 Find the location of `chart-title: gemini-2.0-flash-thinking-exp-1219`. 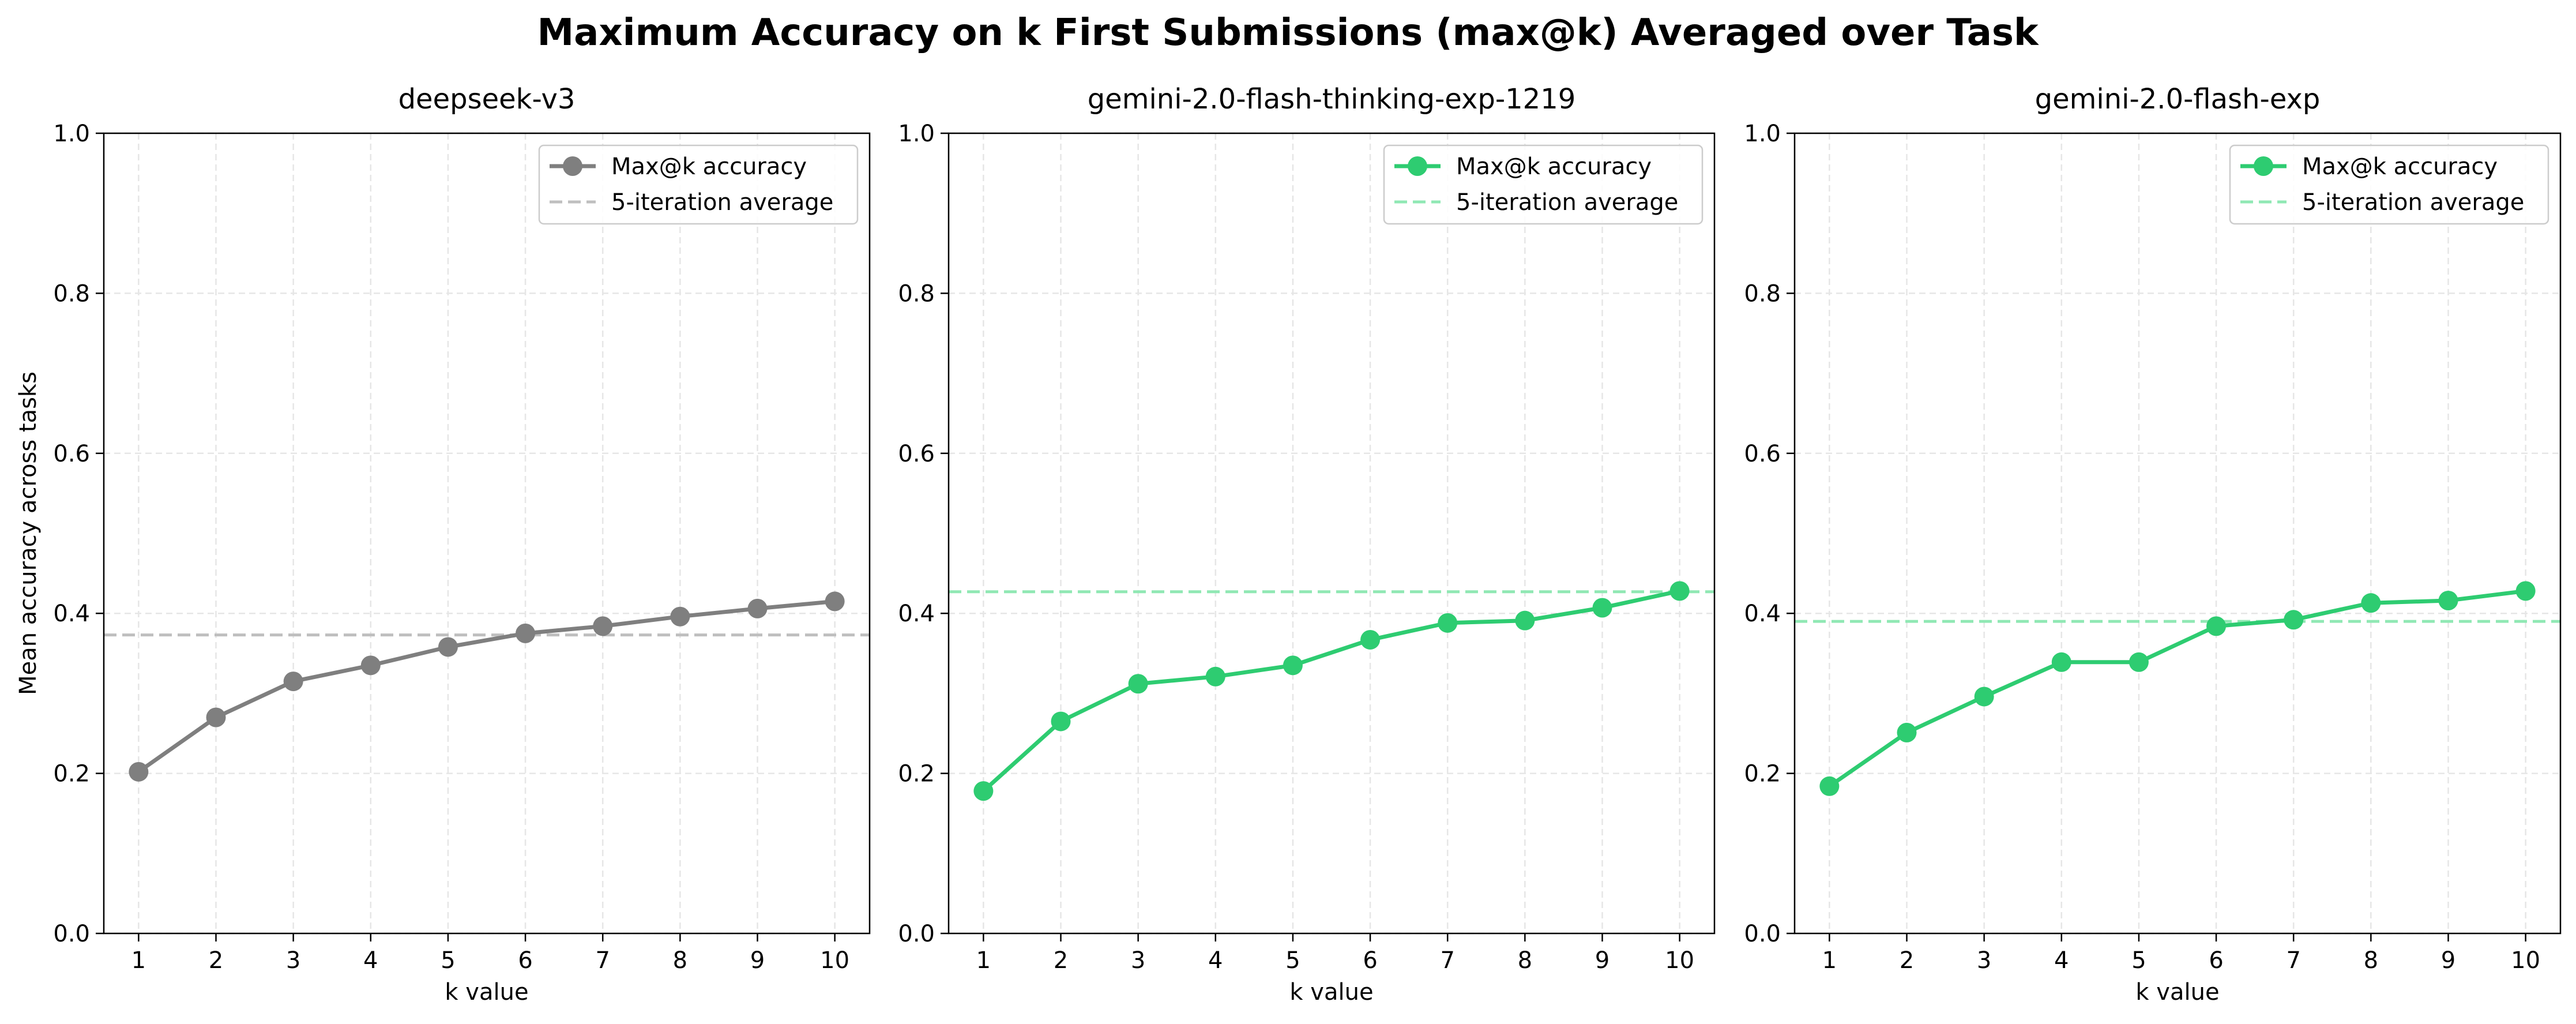

chart-title: gemini-2.0-flash-thinking-exp-1219 is located at coordinates (1332, 99).